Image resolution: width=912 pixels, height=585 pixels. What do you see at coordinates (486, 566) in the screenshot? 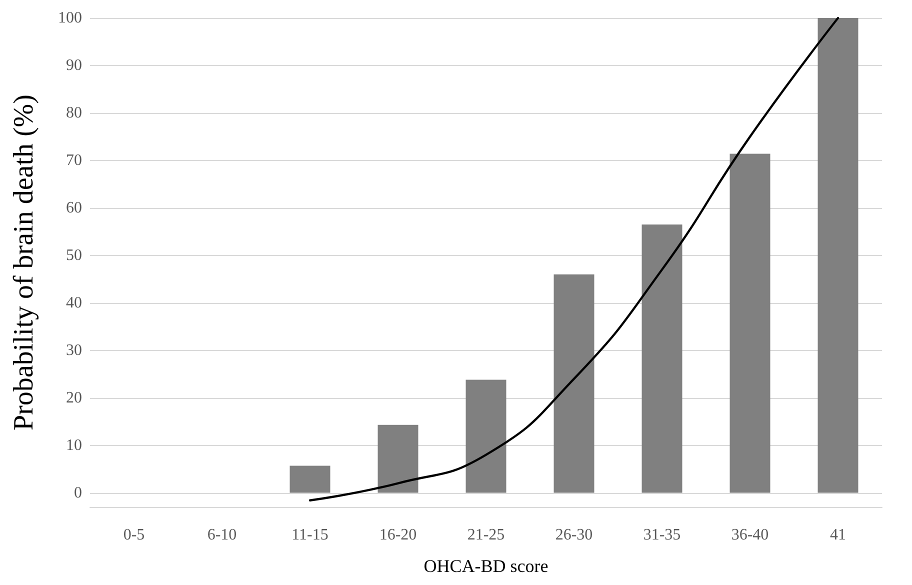
I see `x-axis-title: OHCA-BD score` at bounding box center [486, 566].